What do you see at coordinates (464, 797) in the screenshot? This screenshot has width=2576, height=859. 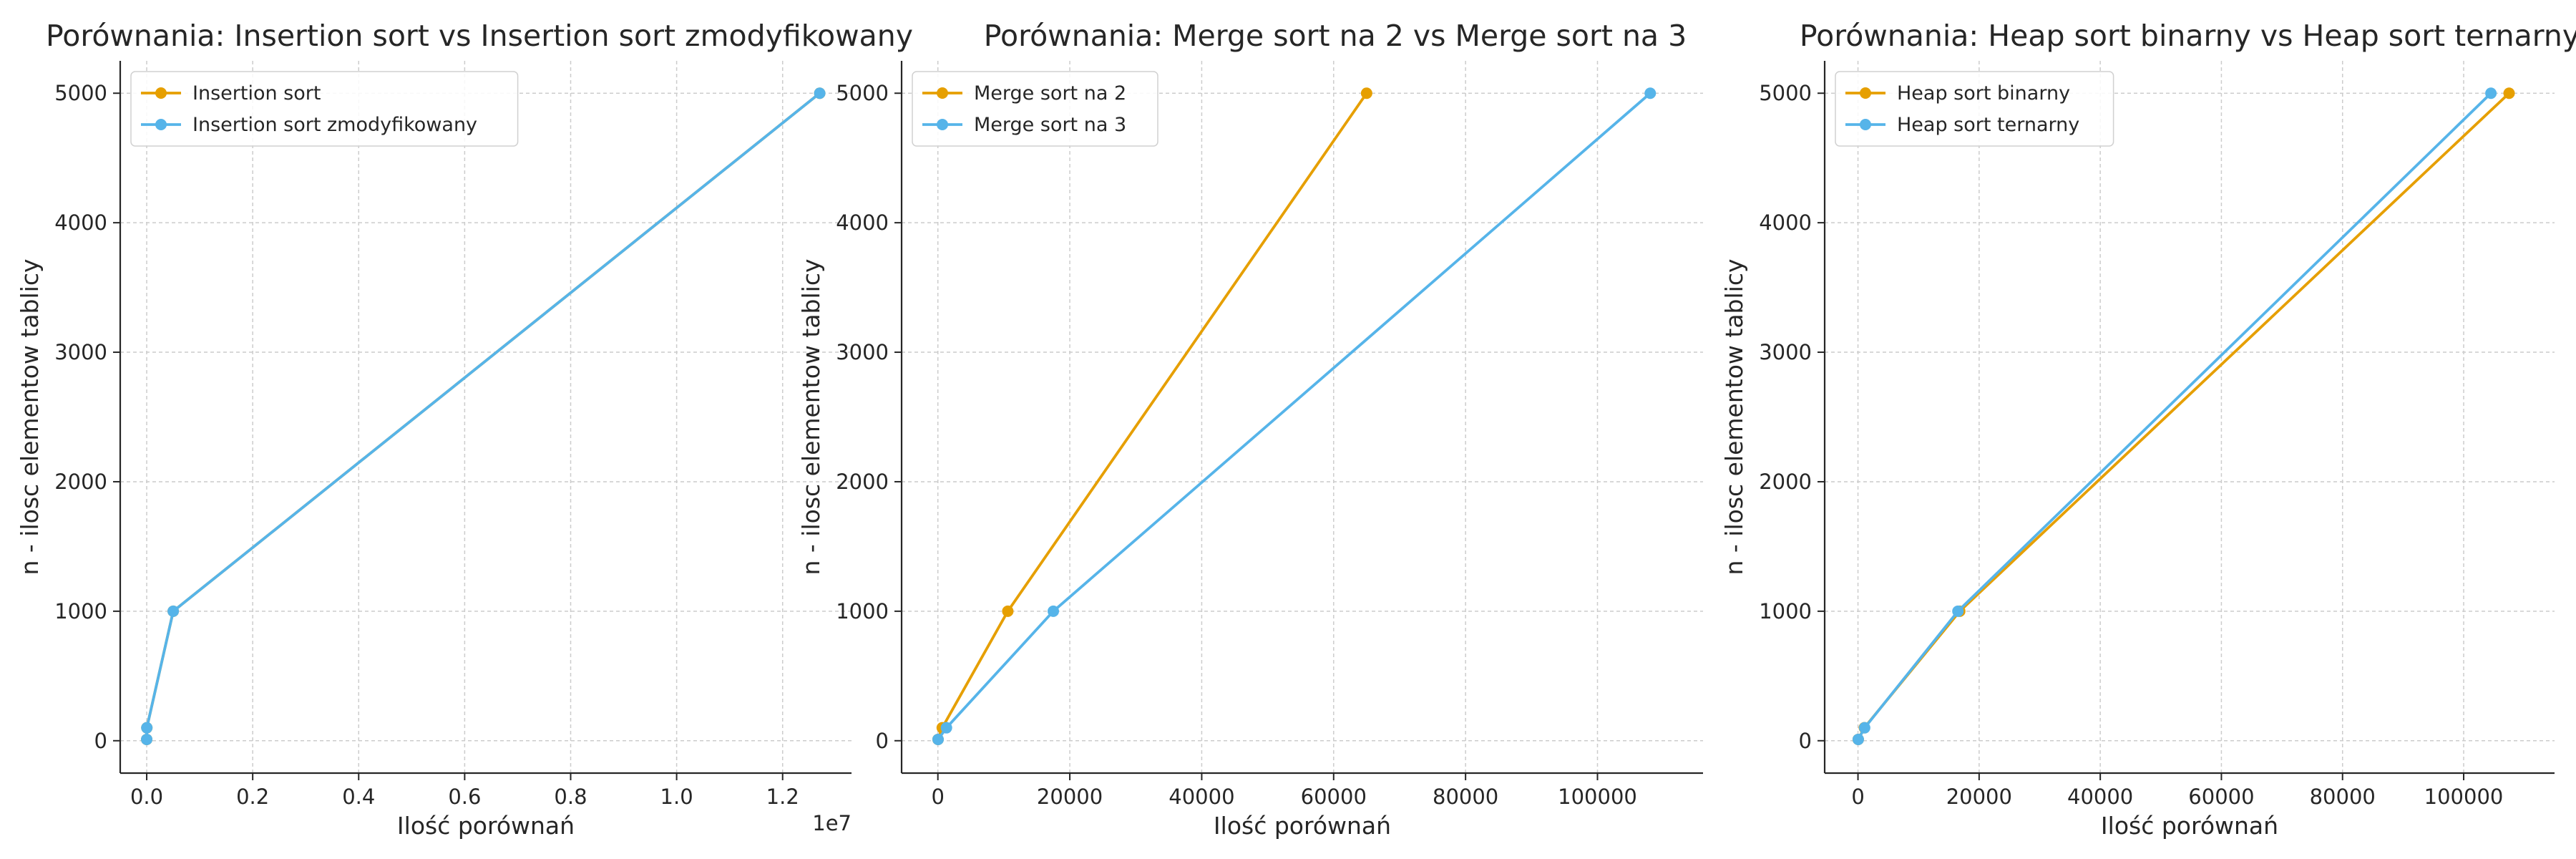 I see `x-tick-label: 0.6` at bounding box center [464, 797].